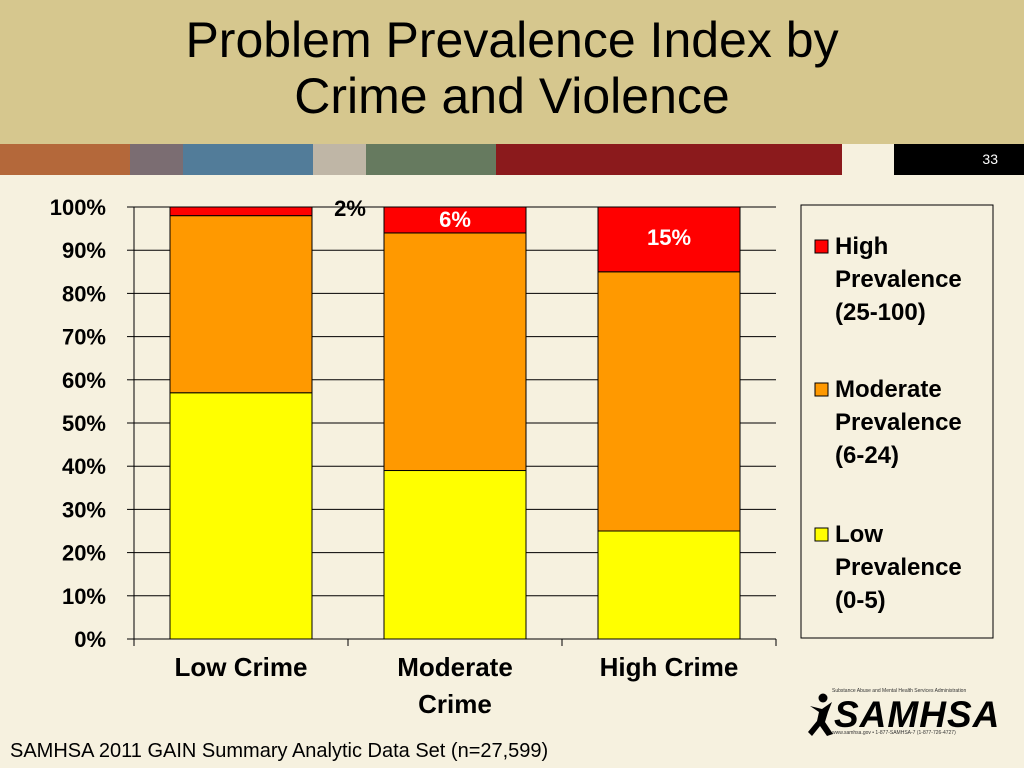 The height and width of the screenshot is (768, 1024). Describe the element at coordinates (867, 455) in the screenshot. I see `legend-label: (6-24)` at that location.